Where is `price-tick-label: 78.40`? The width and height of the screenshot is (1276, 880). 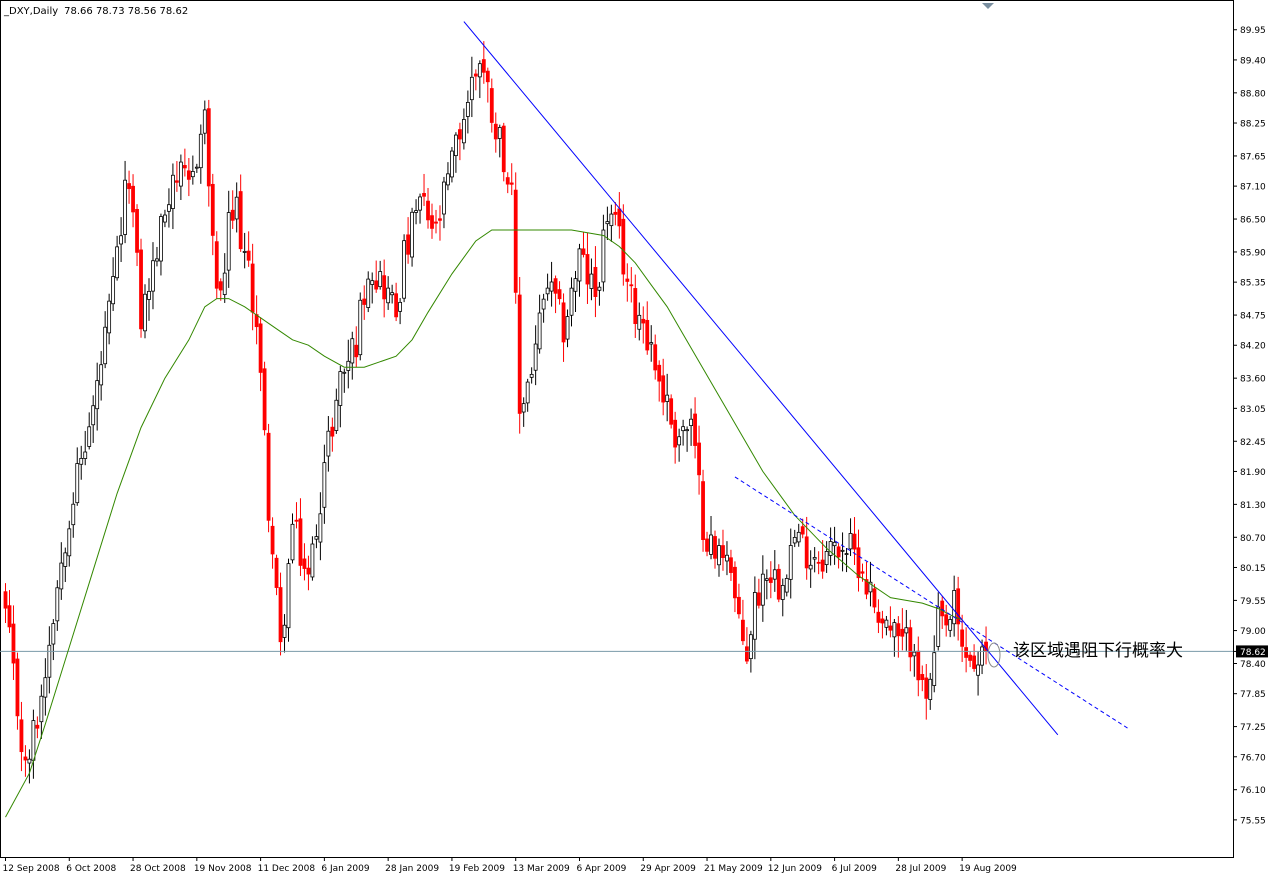 price-tick-label: 78.40 is located at coordinates (1253, 665).